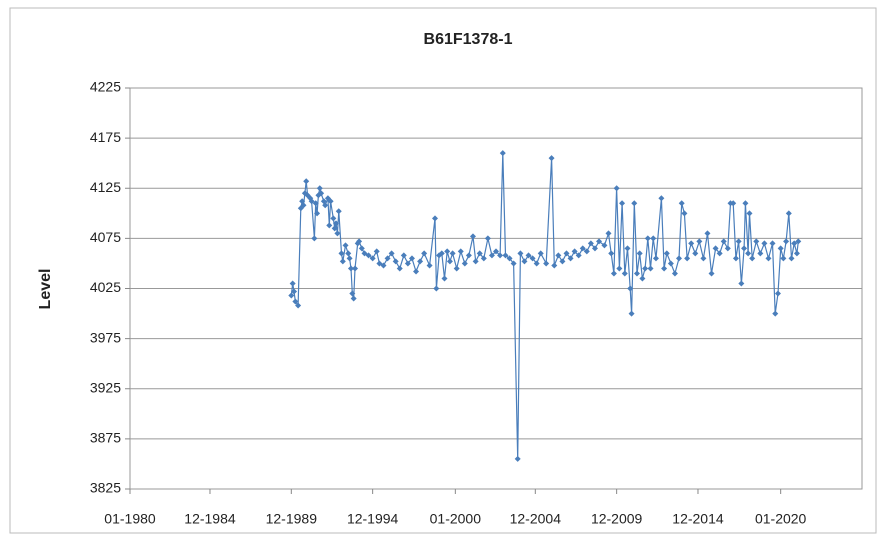 Image resolution: width=881 pixels, height=542 pixels. Describe the element at coordinates (210, 519) in the screenshot. I see `x-tick-label: 12-1984` at that location.